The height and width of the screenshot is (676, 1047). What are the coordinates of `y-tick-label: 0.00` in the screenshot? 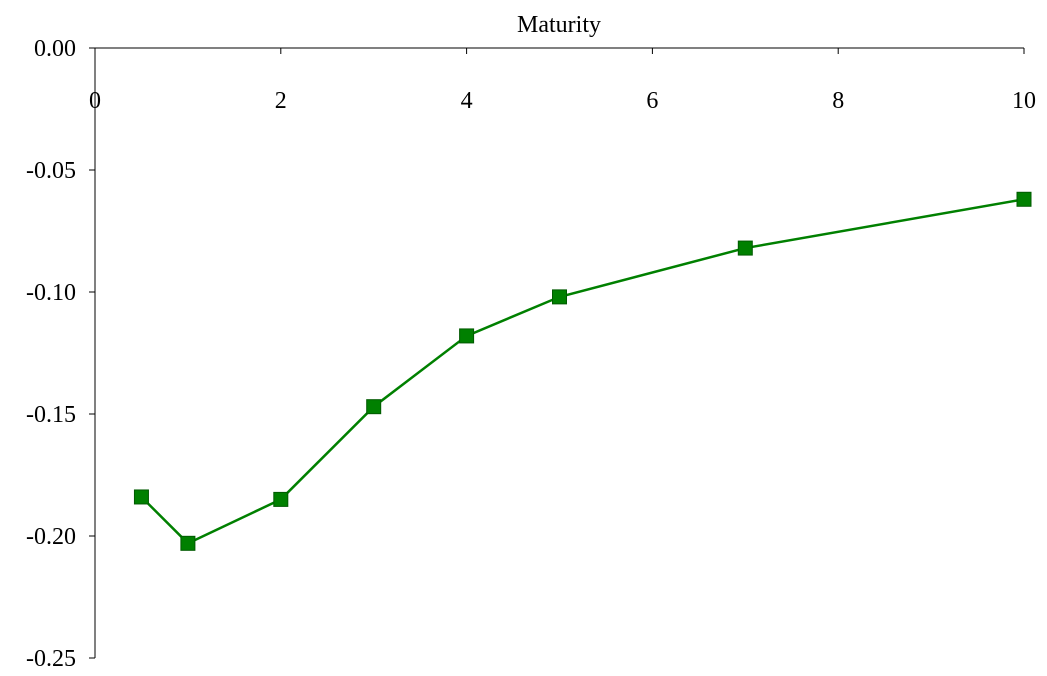 It's located at (55, 49).